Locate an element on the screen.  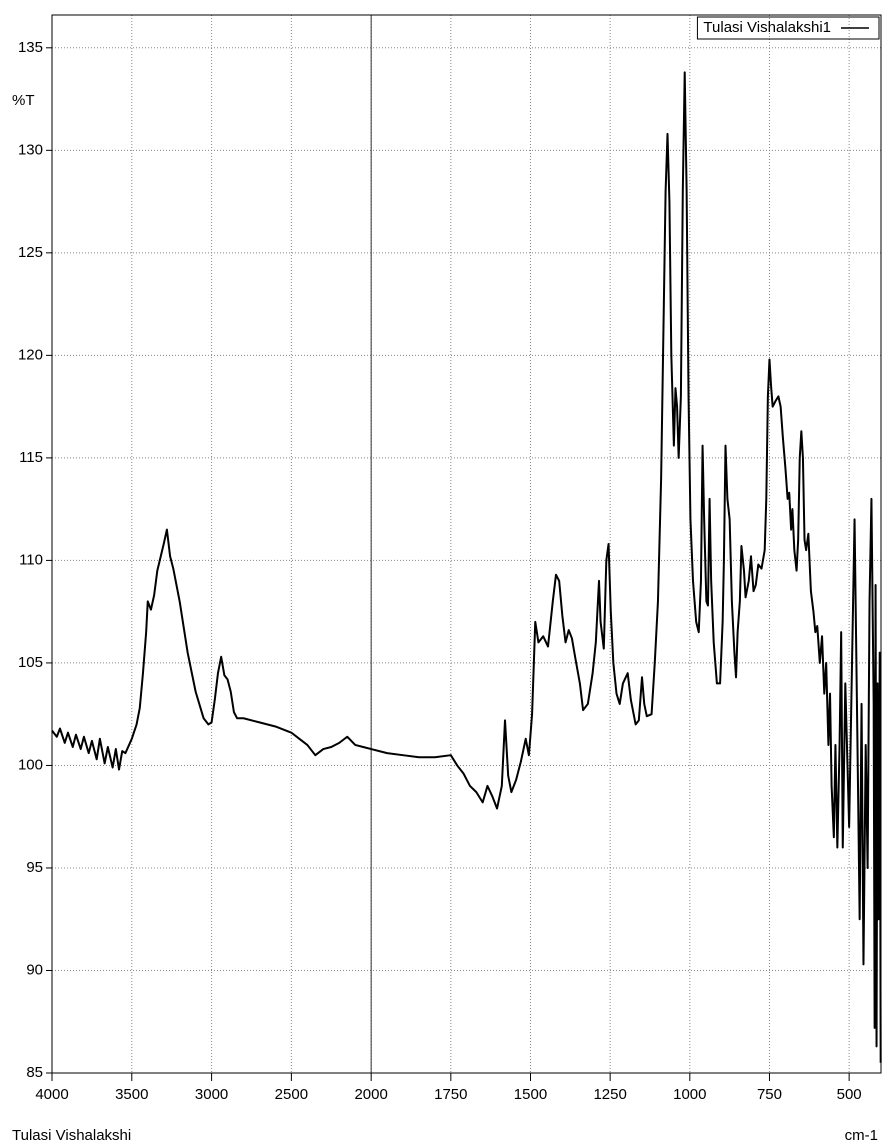
x-tick-label: 3000 is located at coordinates (211, 1094).